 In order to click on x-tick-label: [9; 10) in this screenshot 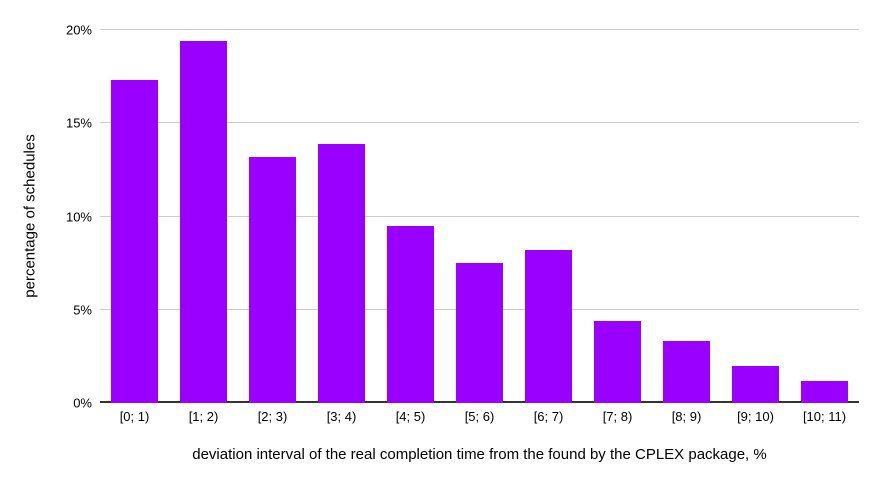, I will do `click(755, 416)`.